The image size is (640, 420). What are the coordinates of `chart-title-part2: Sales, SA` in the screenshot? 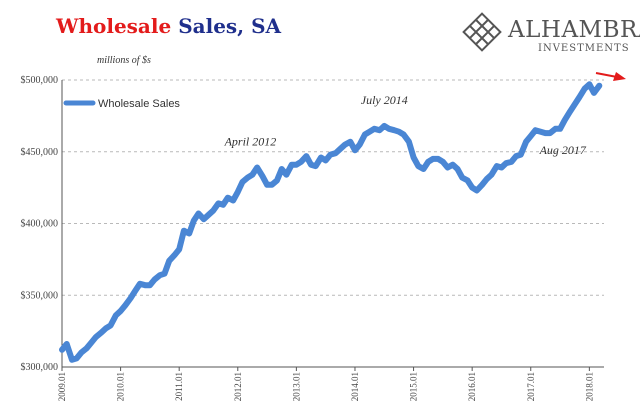 It's located at (230, 26).